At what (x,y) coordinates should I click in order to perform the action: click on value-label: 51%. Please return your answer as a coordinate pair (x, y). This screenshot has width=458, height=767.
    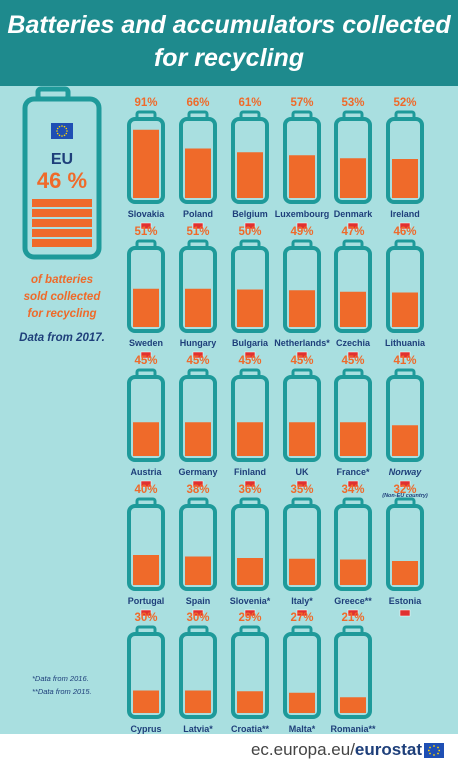
    Looking at the image, I should click on (145, 232).